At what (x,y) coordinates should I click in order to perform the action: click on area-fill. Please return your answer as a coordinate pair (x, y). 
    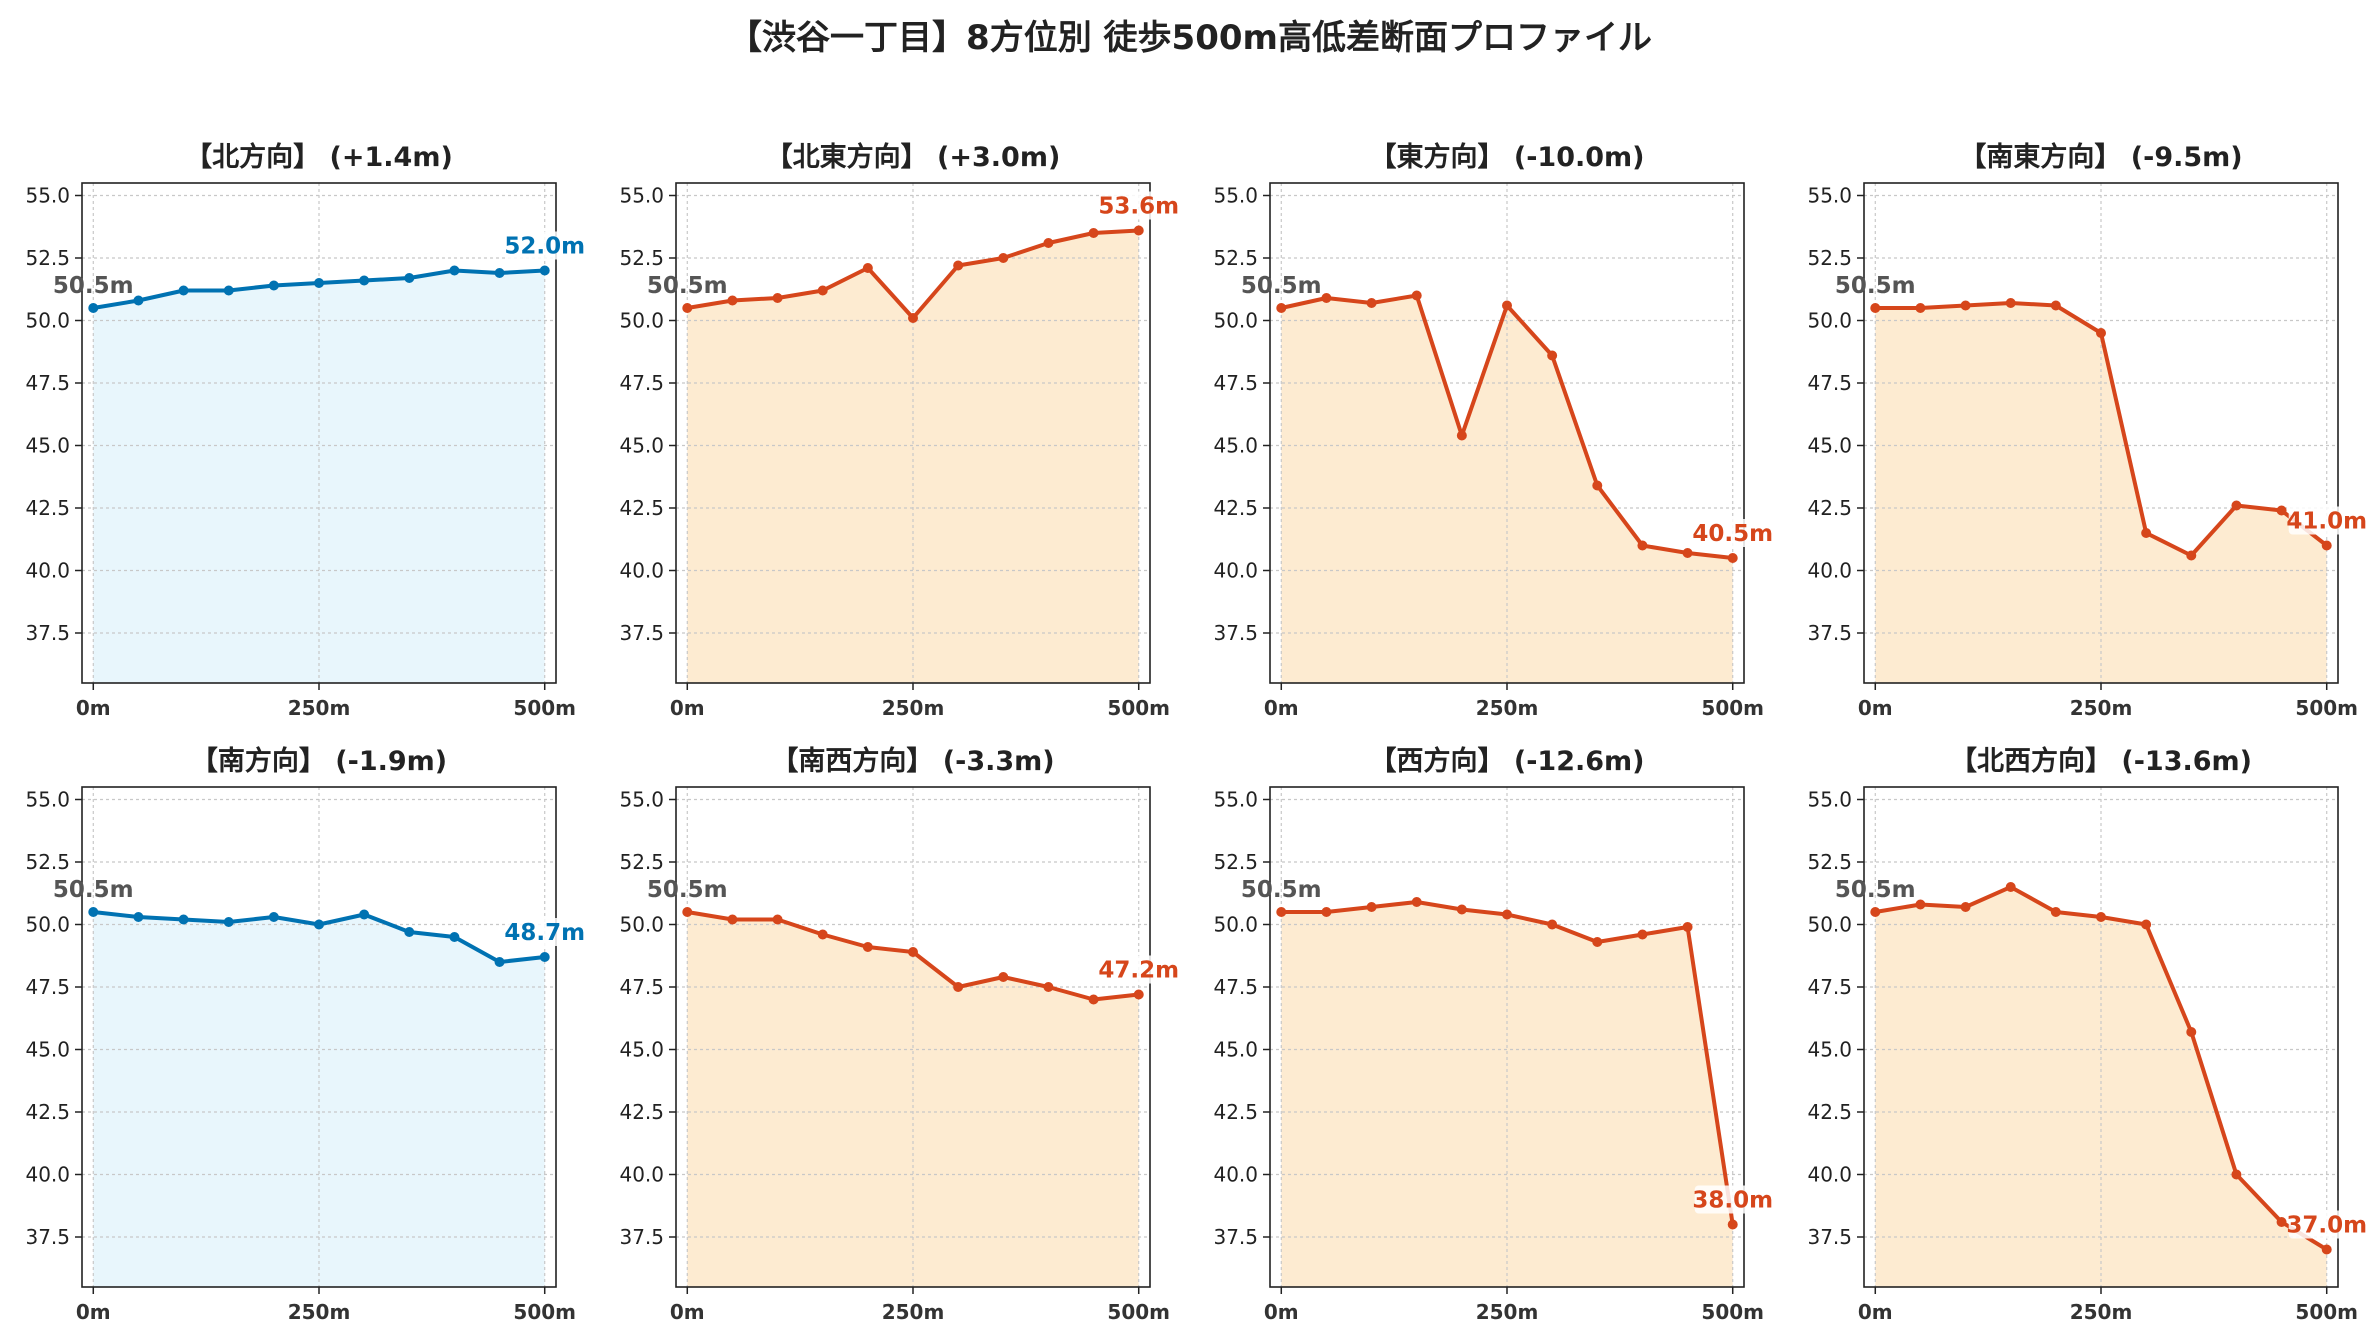
    Looking at the image, I should click on (2101, 493).